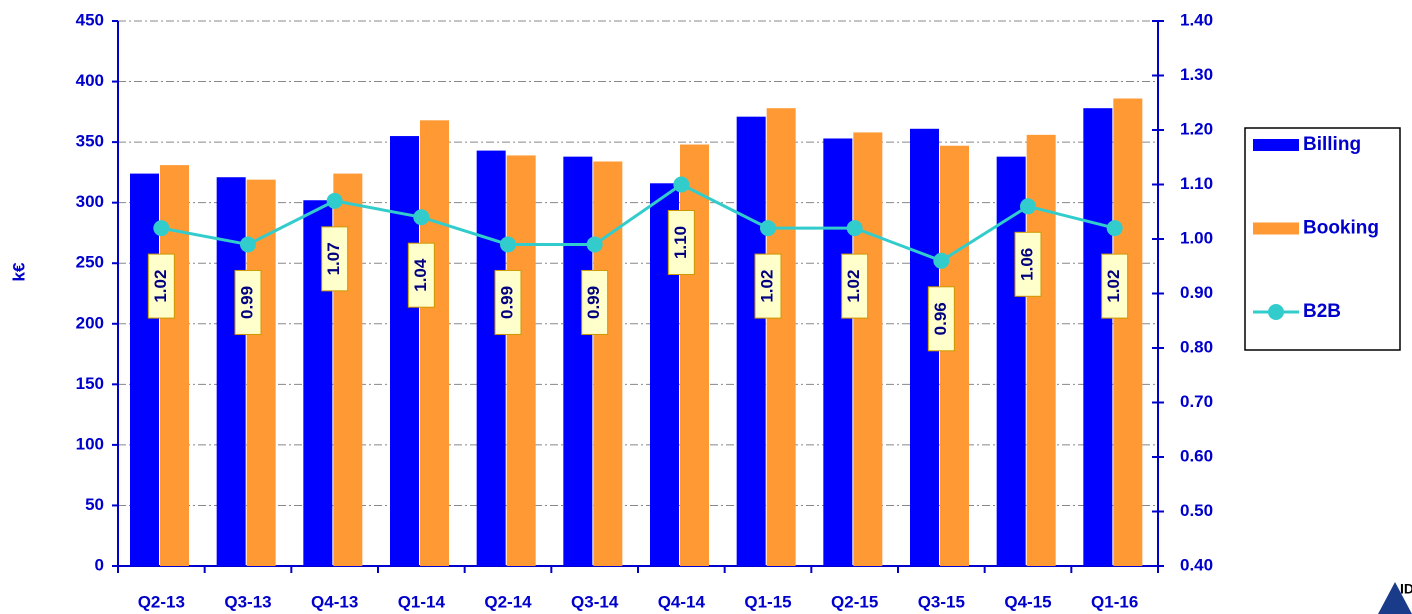 The width and height of the screenshot is (1412, 614). What do you see at coordinates (1395, 598) in the screenshot?
I see `logo-icon` at bounding box center [1395, 598].